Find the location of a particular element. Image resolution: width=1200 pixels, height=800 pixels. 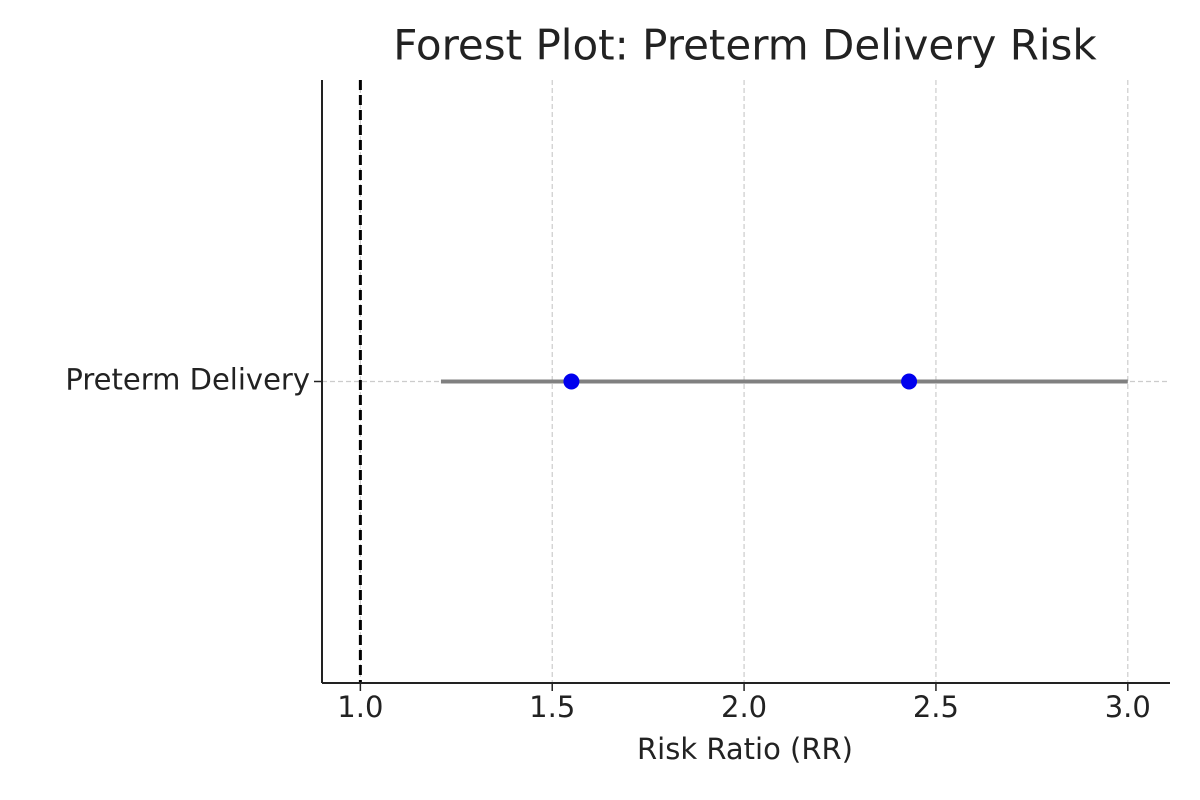

y-tick-label: Preterm Delivery is located at coordinates (187, 380).